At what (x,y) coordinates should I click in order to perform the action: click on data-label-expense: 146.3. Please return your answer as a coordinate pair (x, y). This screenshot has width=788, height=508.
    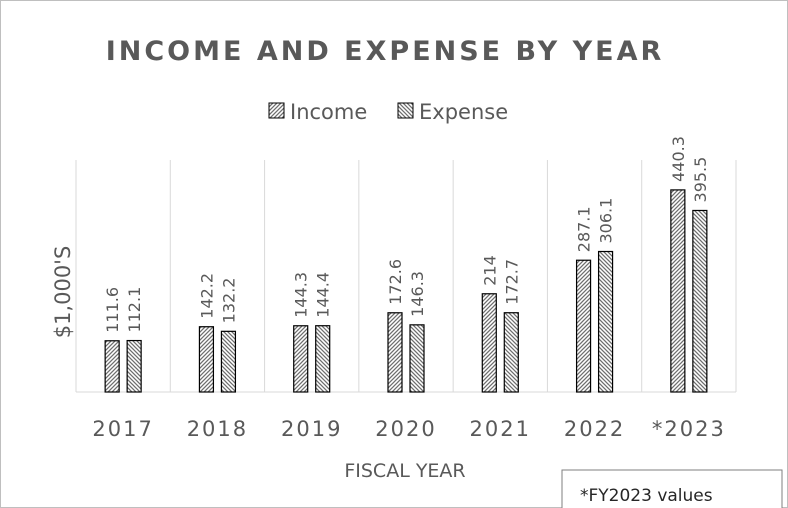
    Looking at the image, I should click on (417, 294).